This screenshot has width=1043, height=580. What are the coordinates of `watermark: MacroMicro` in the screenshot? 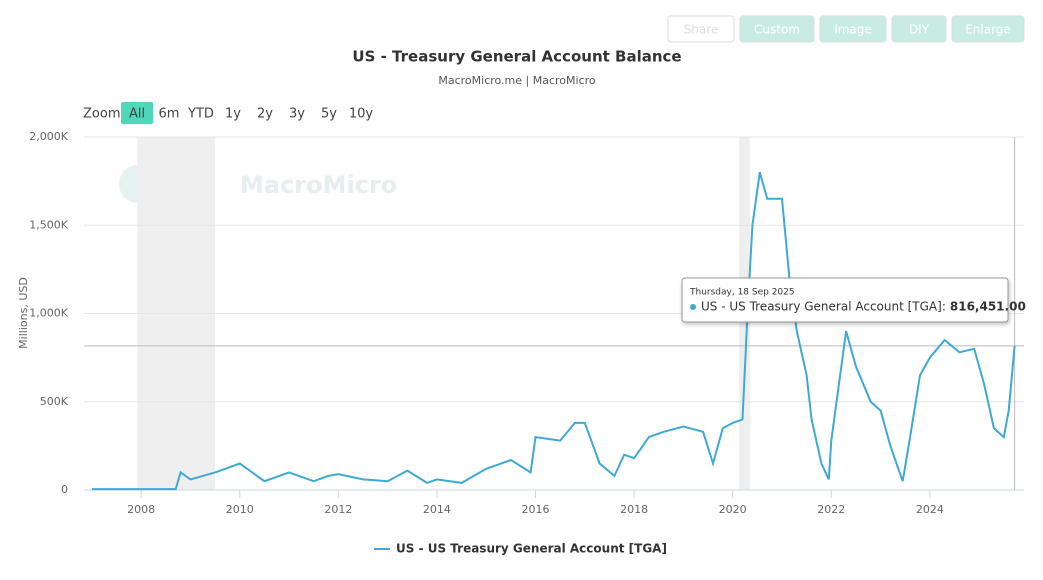 It's located at (318, 185).